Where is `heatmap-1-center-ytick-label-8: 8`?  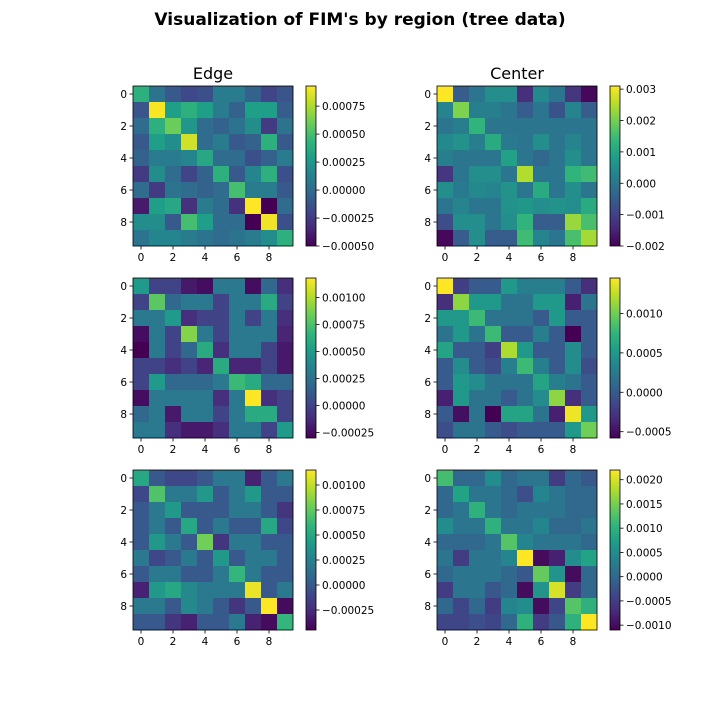 heatmap-1-center-ytick-label-8: 8 is located at coordinates (427, 223).